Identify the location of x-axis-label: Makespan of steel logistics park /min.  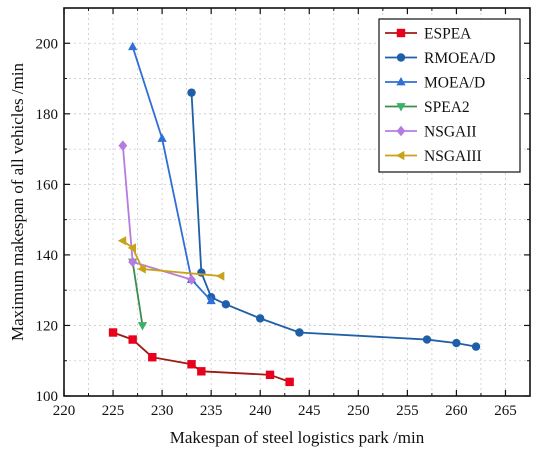
(297, 437).